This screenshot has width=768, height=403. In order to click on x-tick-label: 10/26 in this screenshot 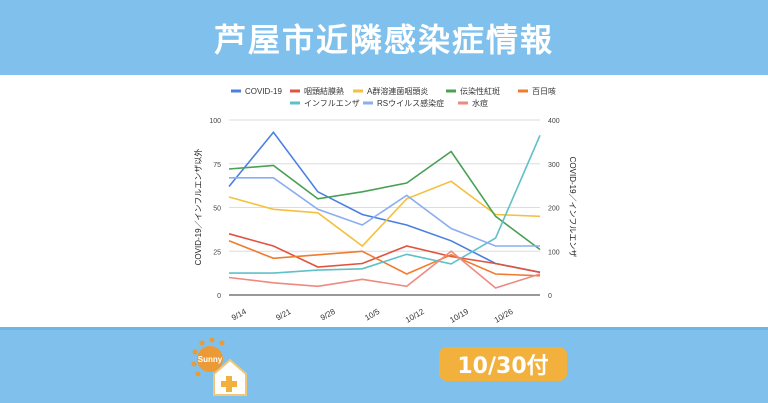, I will do `click(504, 316)`.